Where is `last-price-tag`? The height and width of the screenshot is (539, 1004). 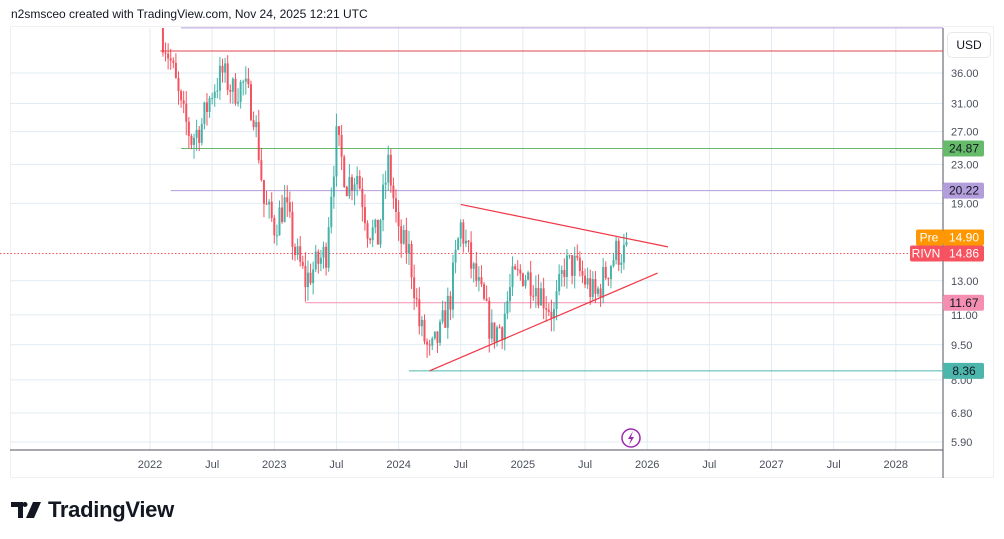
last-price-tag is located at coordinates (963, 253).